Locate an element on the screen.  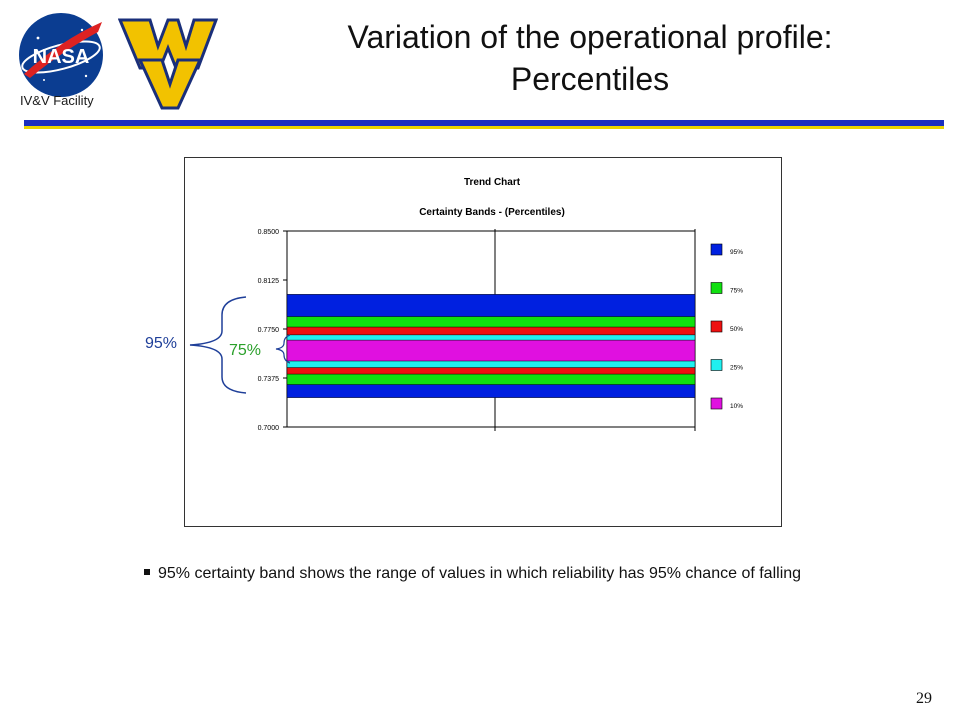
nasa-logo-text: NASA is located at coordinates (61, 57).